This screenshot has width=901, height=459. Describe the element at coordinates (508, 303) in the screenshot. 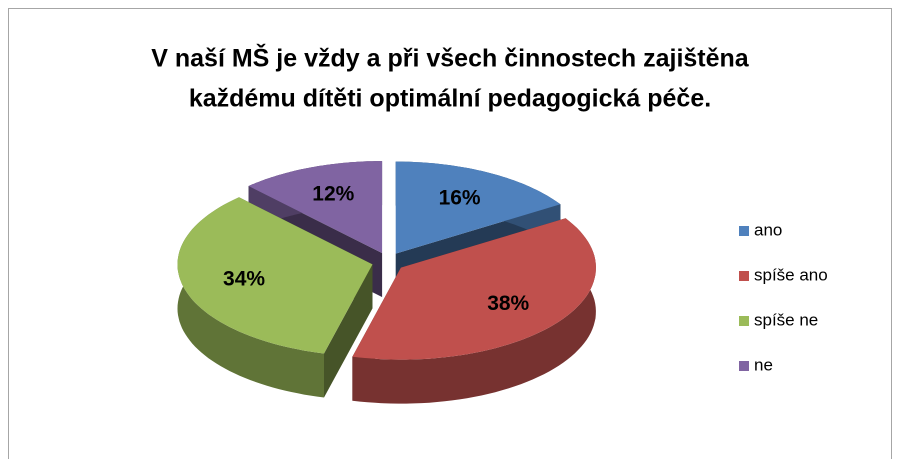

I see `data-label: 38%` at that location.